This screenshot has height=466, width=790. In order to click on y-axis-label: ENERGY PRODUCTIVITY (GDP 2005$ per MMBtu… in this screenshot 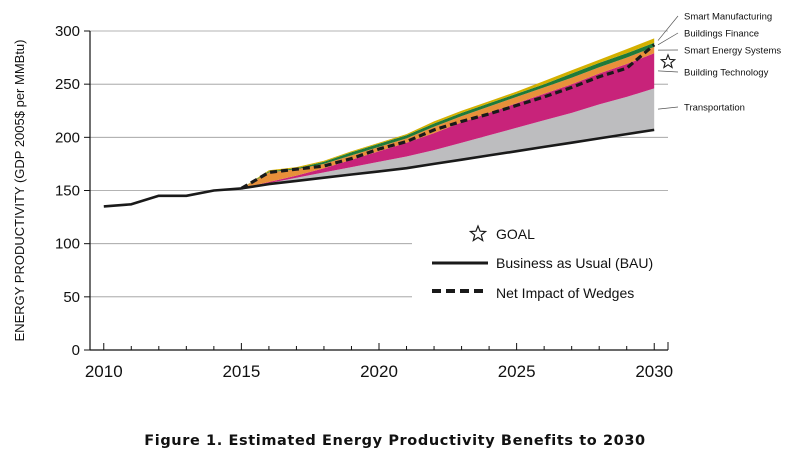, I will do `click(19, 191)`.